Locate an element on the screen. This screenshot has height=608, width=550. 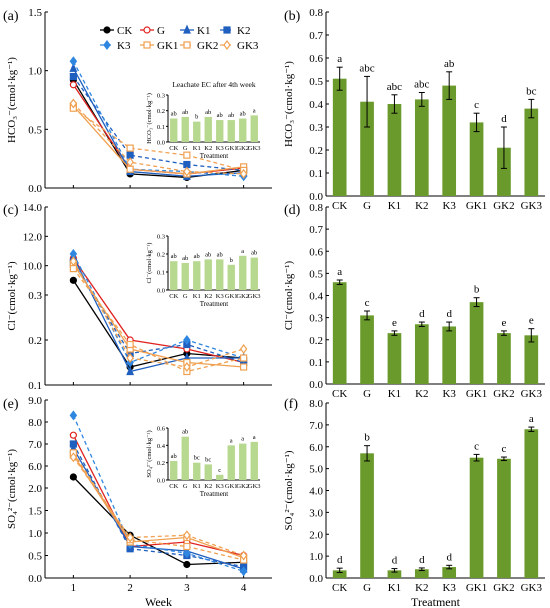
panel-d-y-tick-label: 0.0 is located at coordinates (316, 385).